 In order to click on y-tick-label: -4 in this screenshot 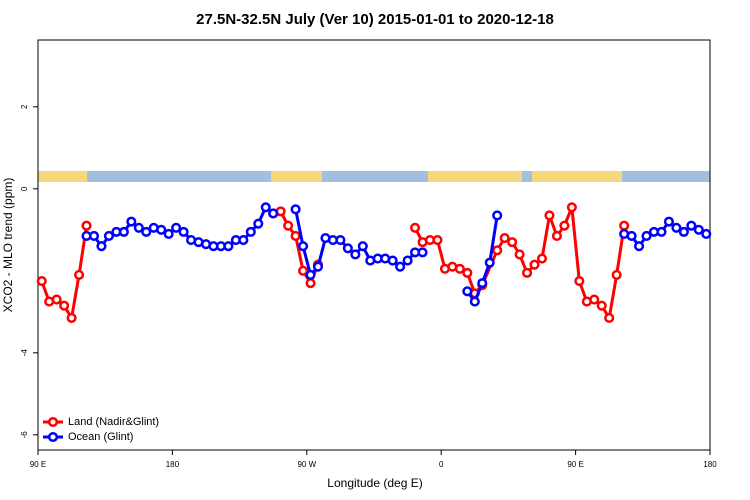, I will do `click(24, 353)`.